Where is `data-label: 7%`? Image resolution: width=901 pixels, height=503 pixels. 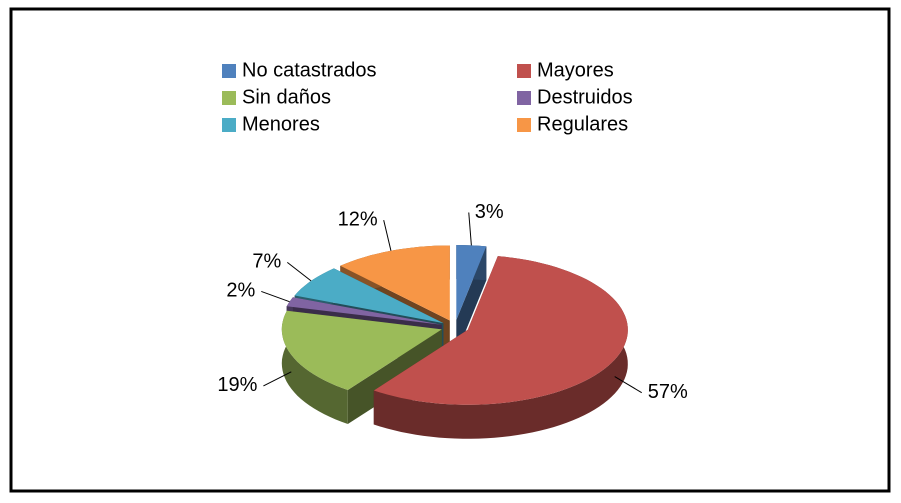
data-label: 7% is located at coordinates (266, 262).